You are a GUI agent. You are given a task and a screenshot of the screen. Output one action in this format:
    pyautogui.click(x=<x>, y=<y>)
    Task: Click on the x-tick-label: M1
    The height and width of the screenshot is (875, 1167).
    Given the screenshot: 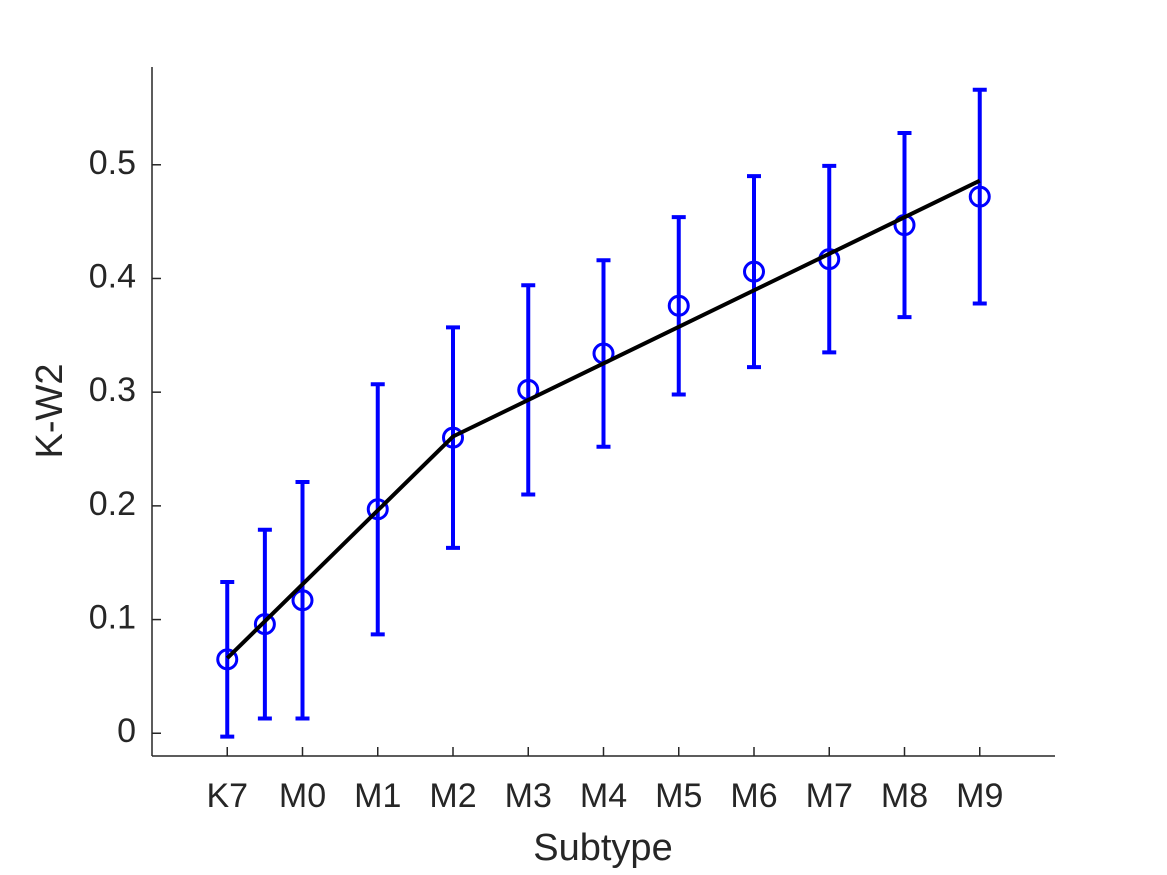 What is the action you would take?
    pyautogui.click(x=377, y=796)
    